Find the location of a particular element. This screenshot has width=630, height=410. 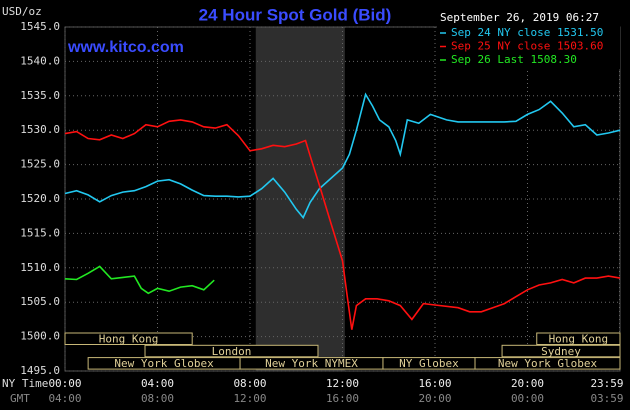

session-label: NY Globex is located at coordinates (429, 363).